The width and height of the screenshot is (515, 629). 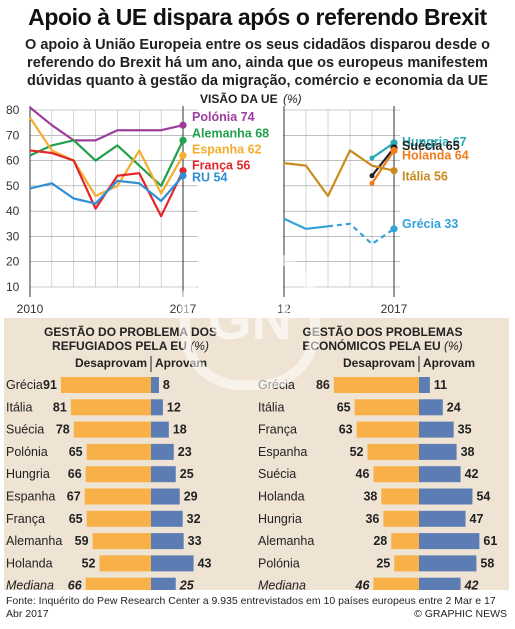 I want to click on series-end-point-holanda, so click(x=394, y=150).